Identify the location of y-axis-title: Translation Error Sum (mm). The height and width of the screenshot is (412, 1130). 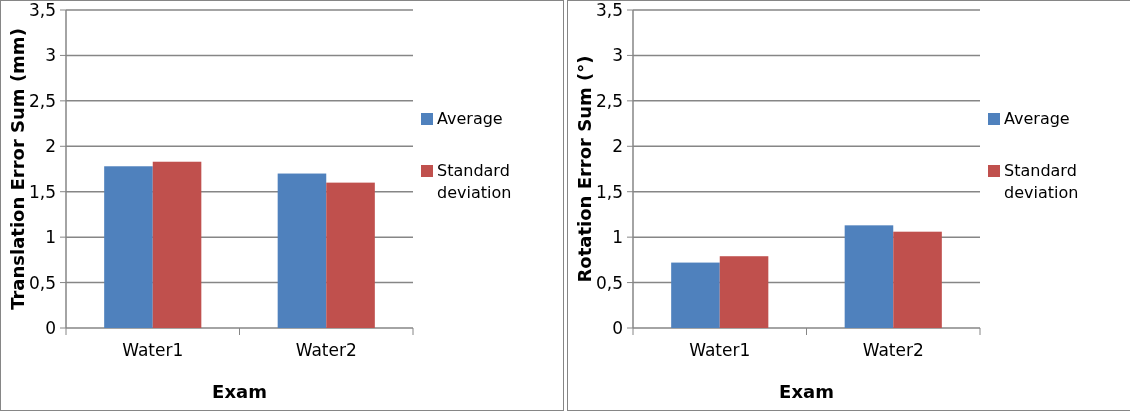
(17, 169).